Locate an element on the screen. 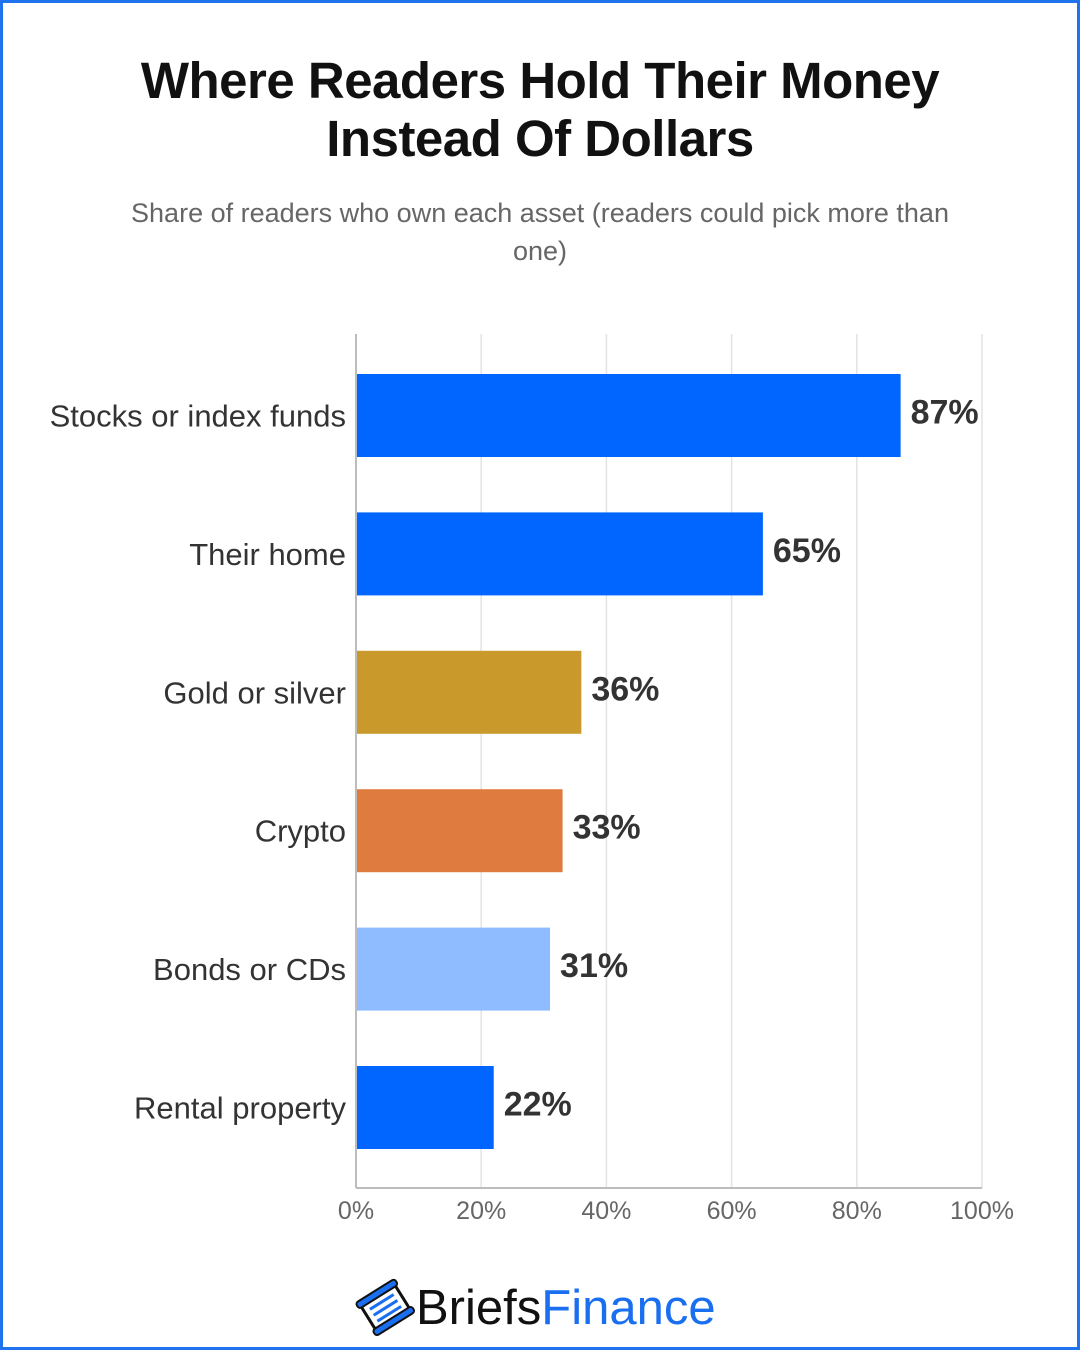  title-line-1: Where Readers Hold Their Money is located at coordinates (540, 80).